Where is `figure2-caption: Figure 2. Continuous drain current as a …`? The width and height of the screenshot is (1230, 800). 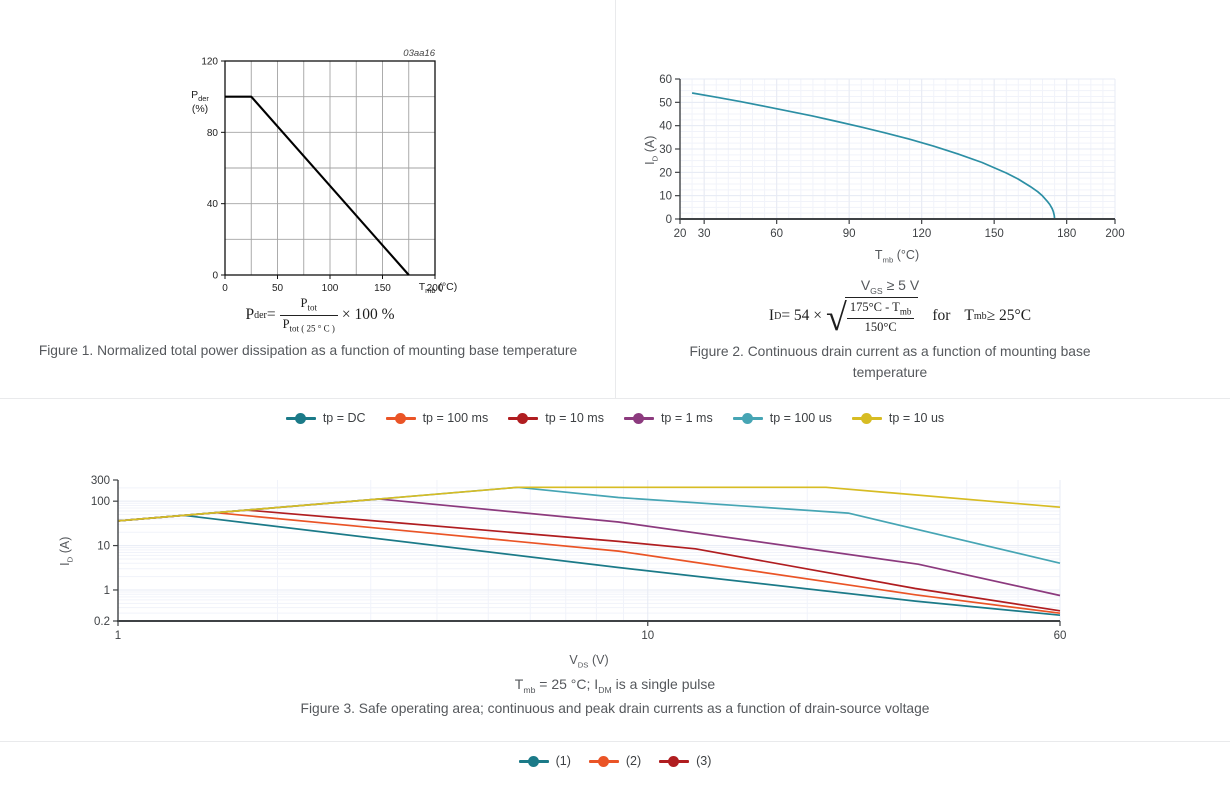 figure2-caption: Figure 2. Continuous drain current as a … is located at coordinates (890, 362).